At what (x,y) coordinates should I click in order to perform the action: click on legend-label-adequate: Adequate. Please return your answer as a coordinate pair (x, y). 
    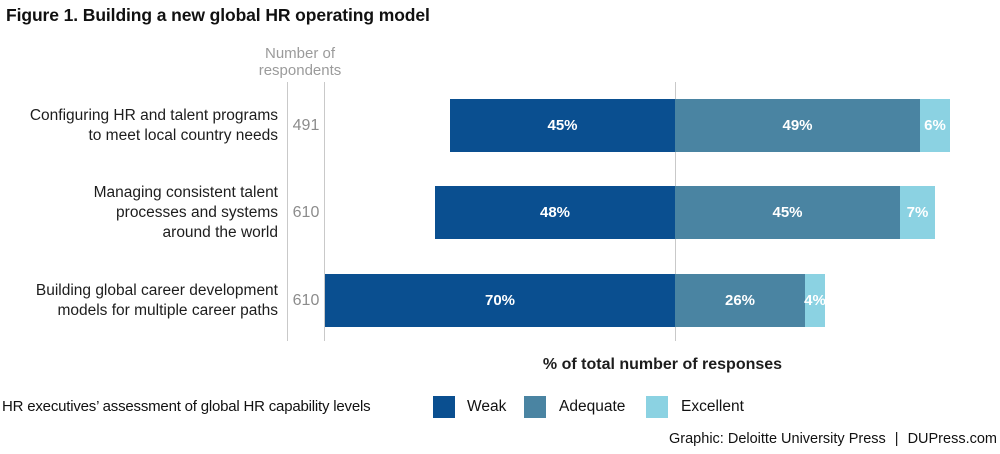
    Looking at the image, I should click on (592, 406).